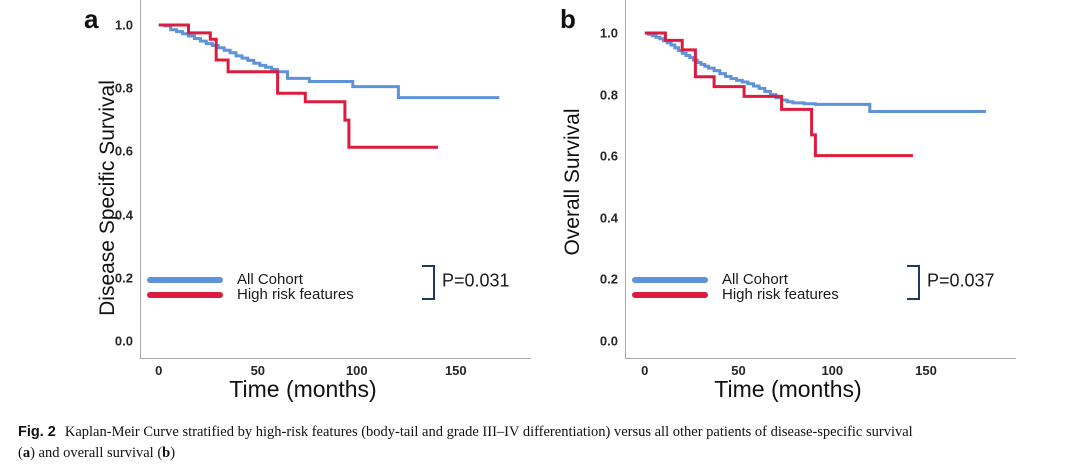 The height and width of the screenshot is (470, 1080). I want to click on caption-text-2: ) and overall survival (, so click(96, 453).